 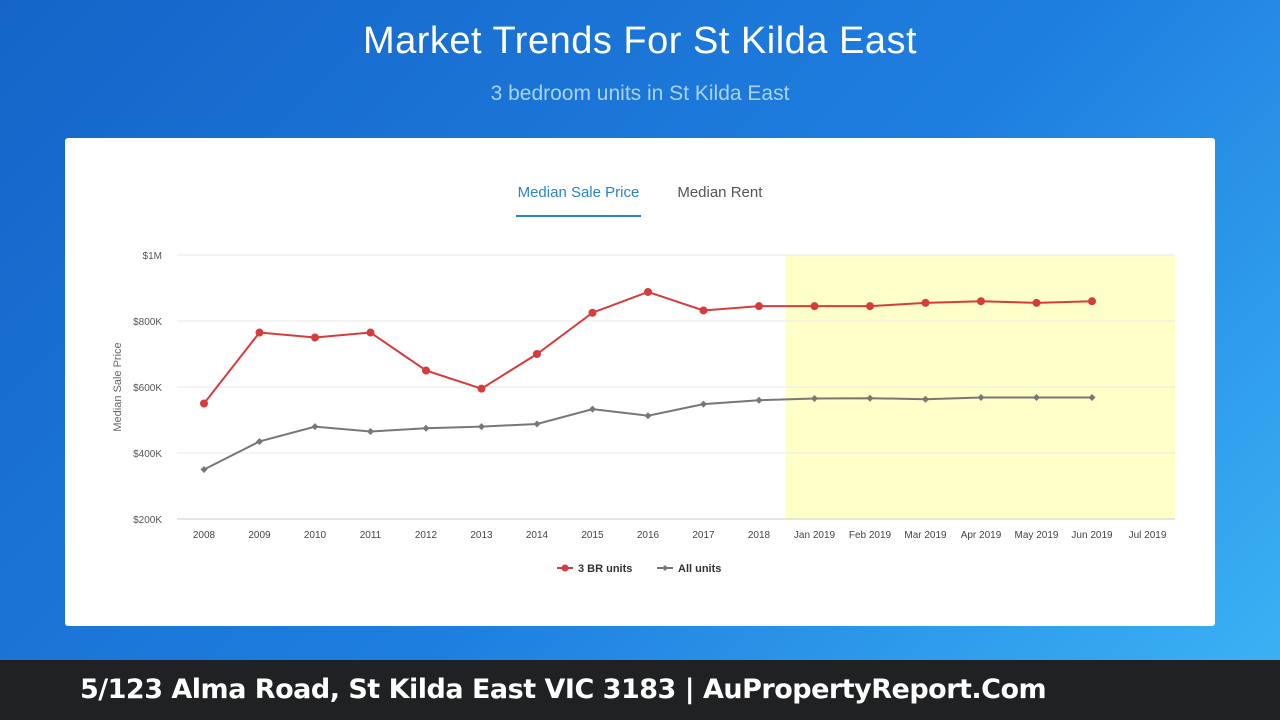 What do you see at coordinates (592, 535) in the screenshot?
I see `x-tick-label: 2015` at bounding box center [592, 535].